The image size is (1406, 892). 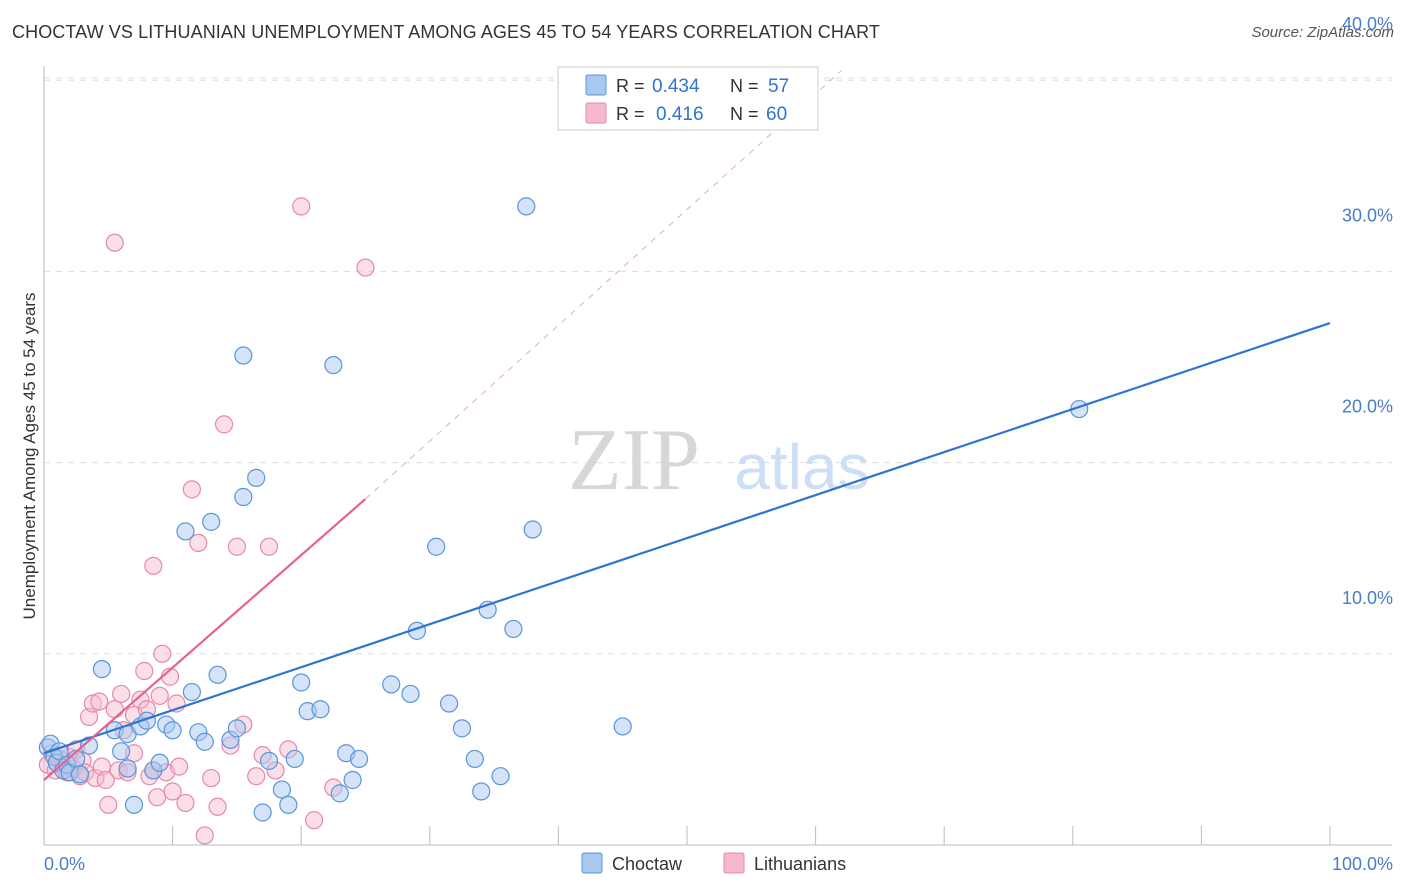 What do you see at coordinates (205, 639) in the screenshot?
I see `lithuanians-trend-line` at bounding box center [205, 639].